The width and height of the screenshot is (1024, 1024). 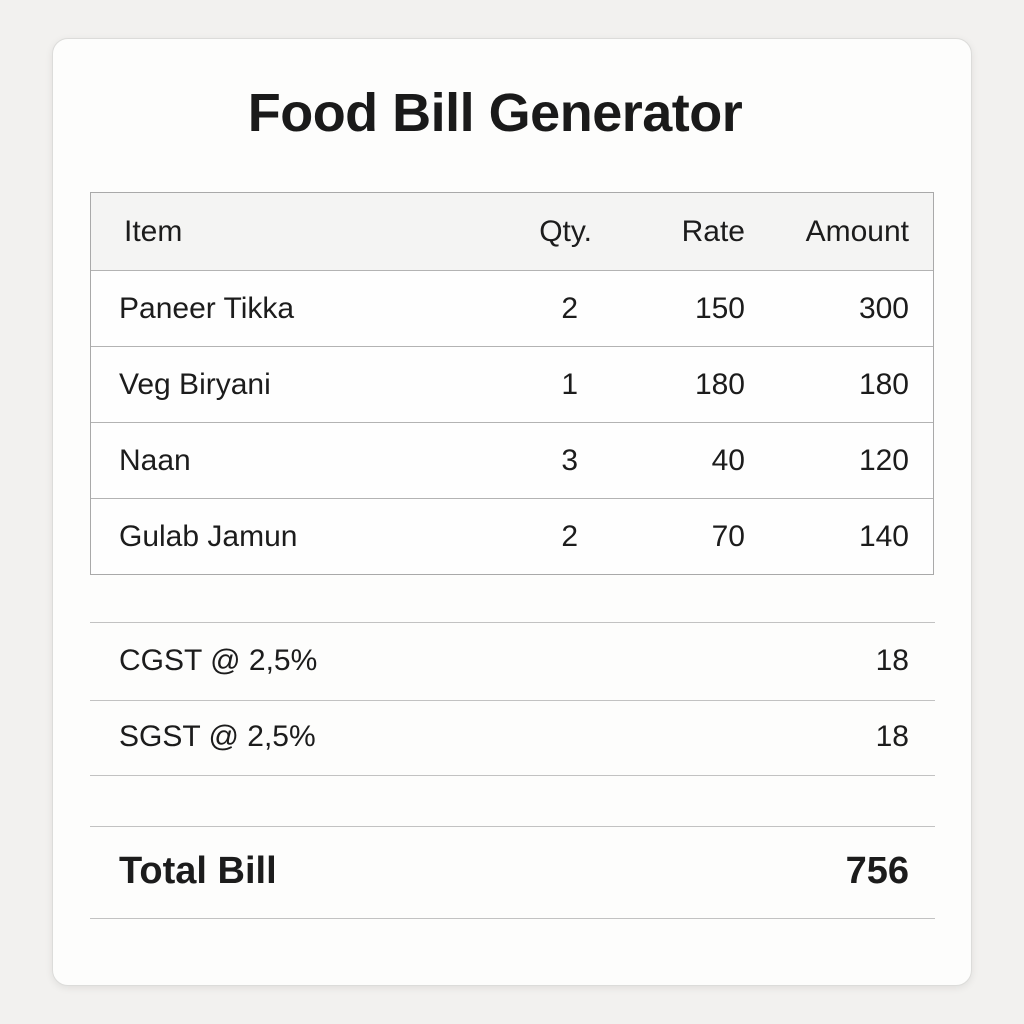 What do you see at coordinates (512, 536) in the screenshot?
I see `table-row: Gulab Jamun 2 70 140` at bounding box center [512, 536].